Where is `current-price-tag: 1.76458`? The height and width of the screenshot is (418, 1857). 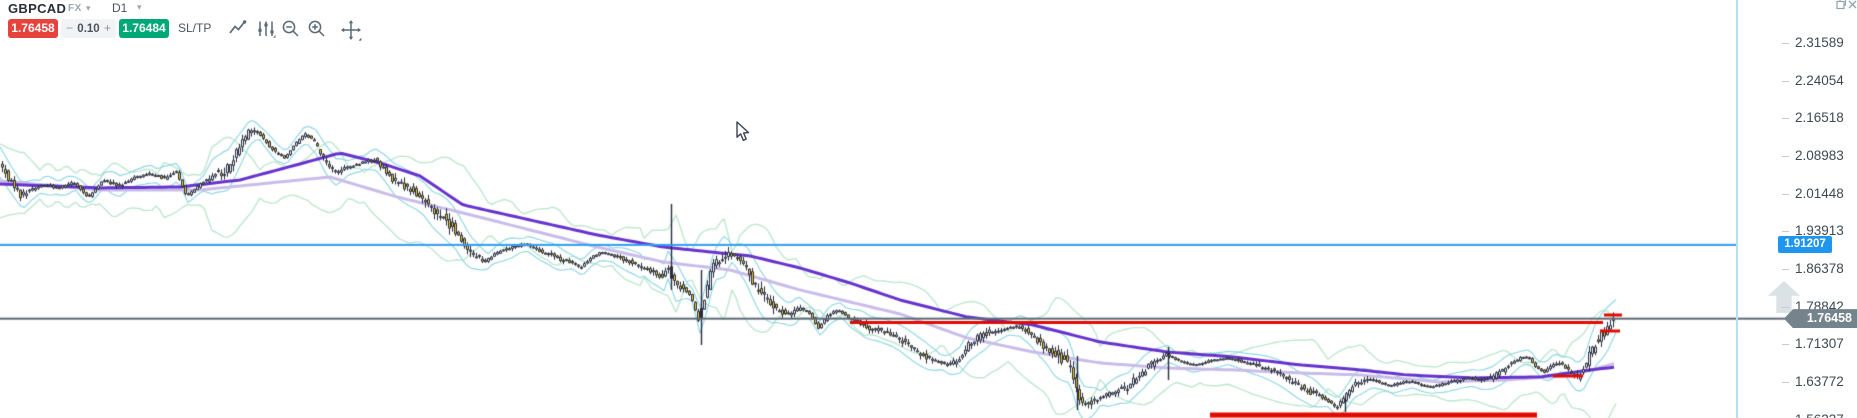 current-price-tag: 1.76458 is located at coordinates (1820, 319).